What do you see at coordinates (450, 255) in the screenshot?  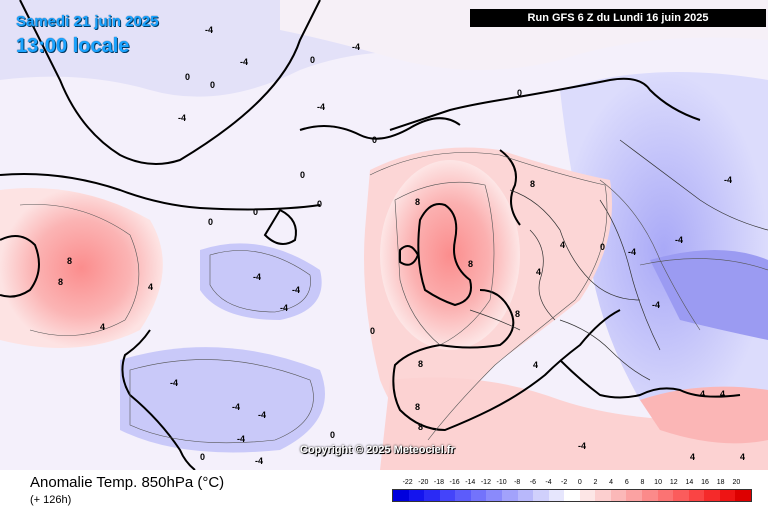 I see `warm-core-uk` at bounding box center [450, 255].